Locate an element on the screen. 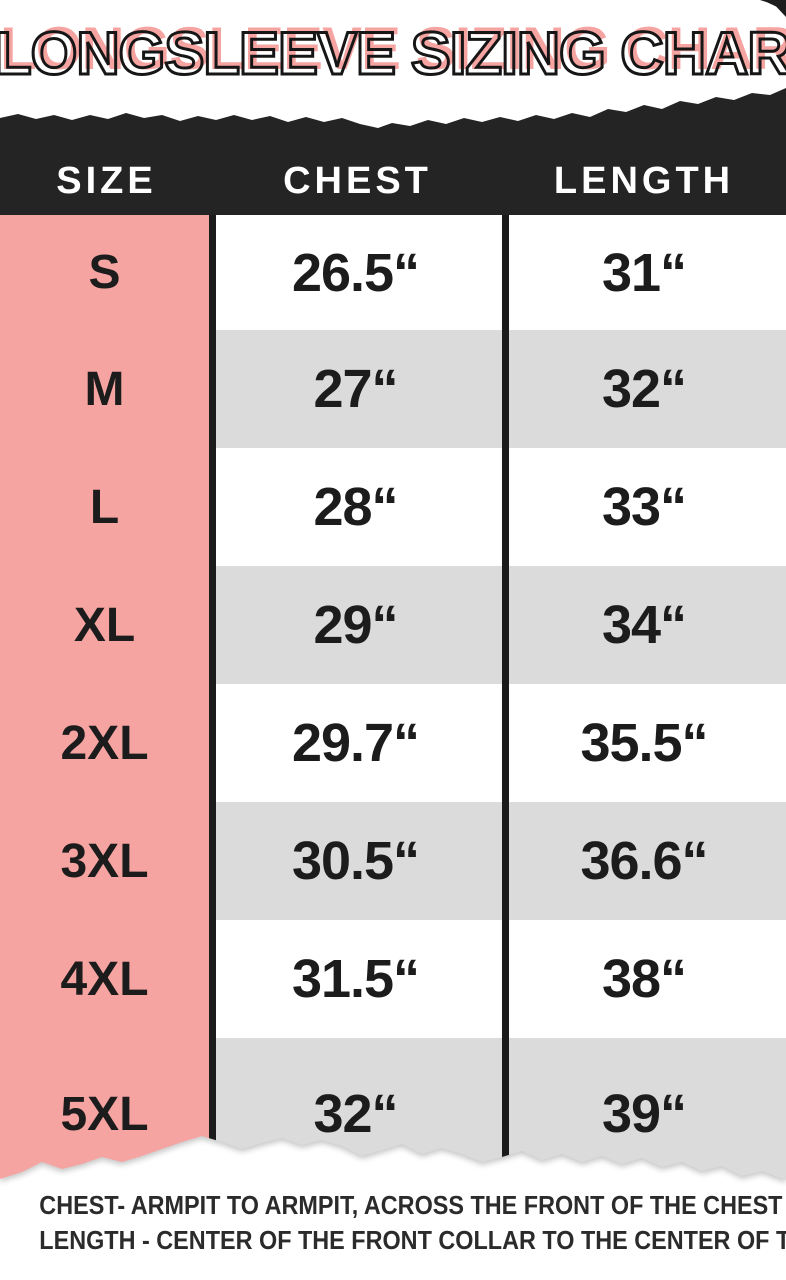  table-row: M 27“ 32“ is located at coordinates (393, 389).